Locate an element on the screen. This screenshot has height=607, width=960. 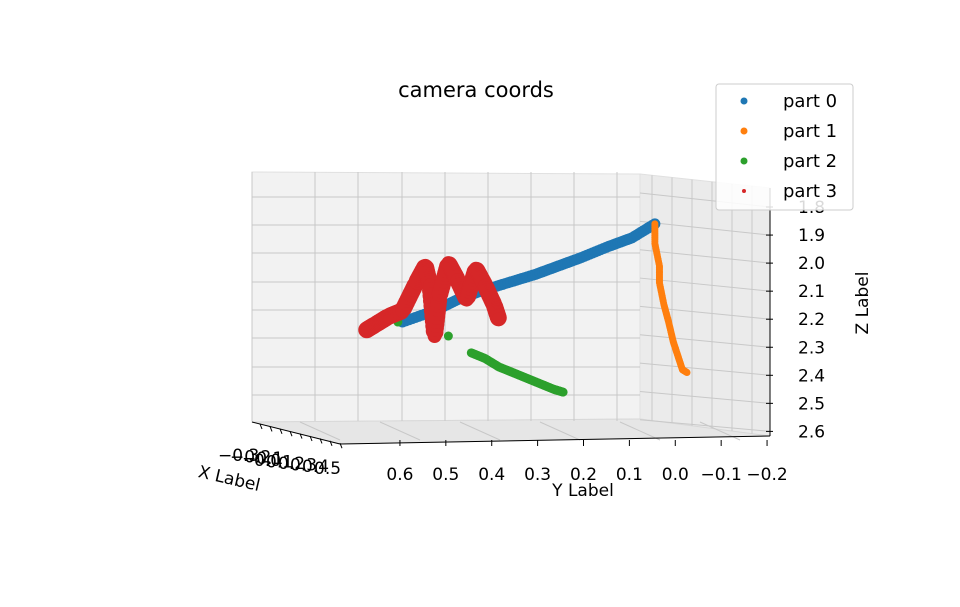
legend: part 0 part 1 part 2 part 3 is located at coordinates (784, 147).